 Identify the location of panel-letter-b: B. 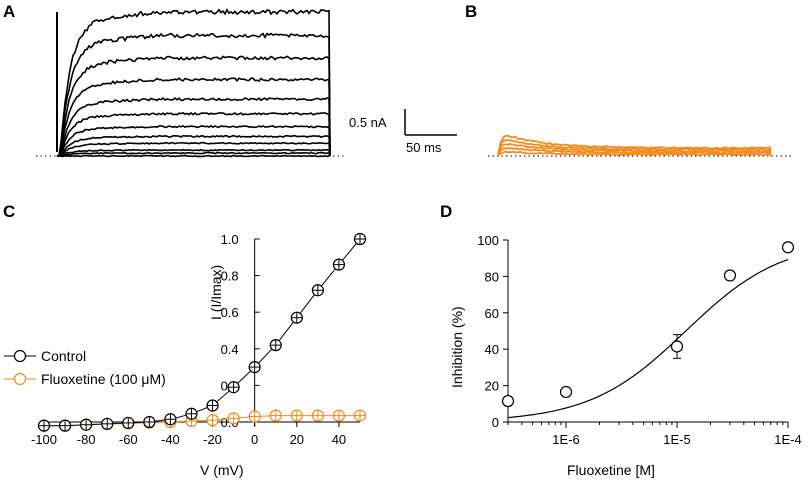
(471, 11).